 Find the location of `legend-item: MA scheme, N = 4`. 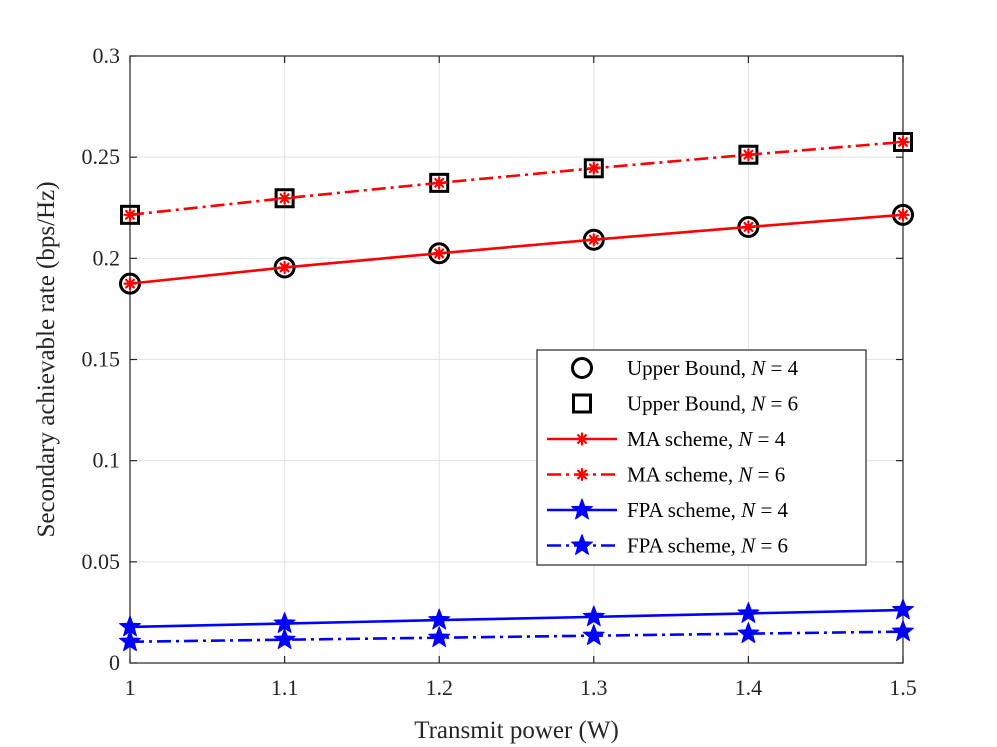

legend-item: MA scheme, N = 4 is located at coordinates (666, 439).